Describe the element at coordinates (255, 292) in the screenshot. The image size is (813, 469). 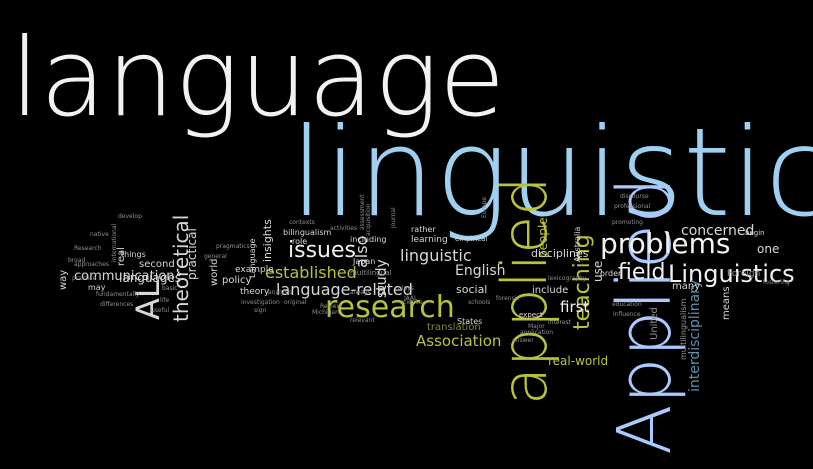
I see `word-theory: theory` at that location.